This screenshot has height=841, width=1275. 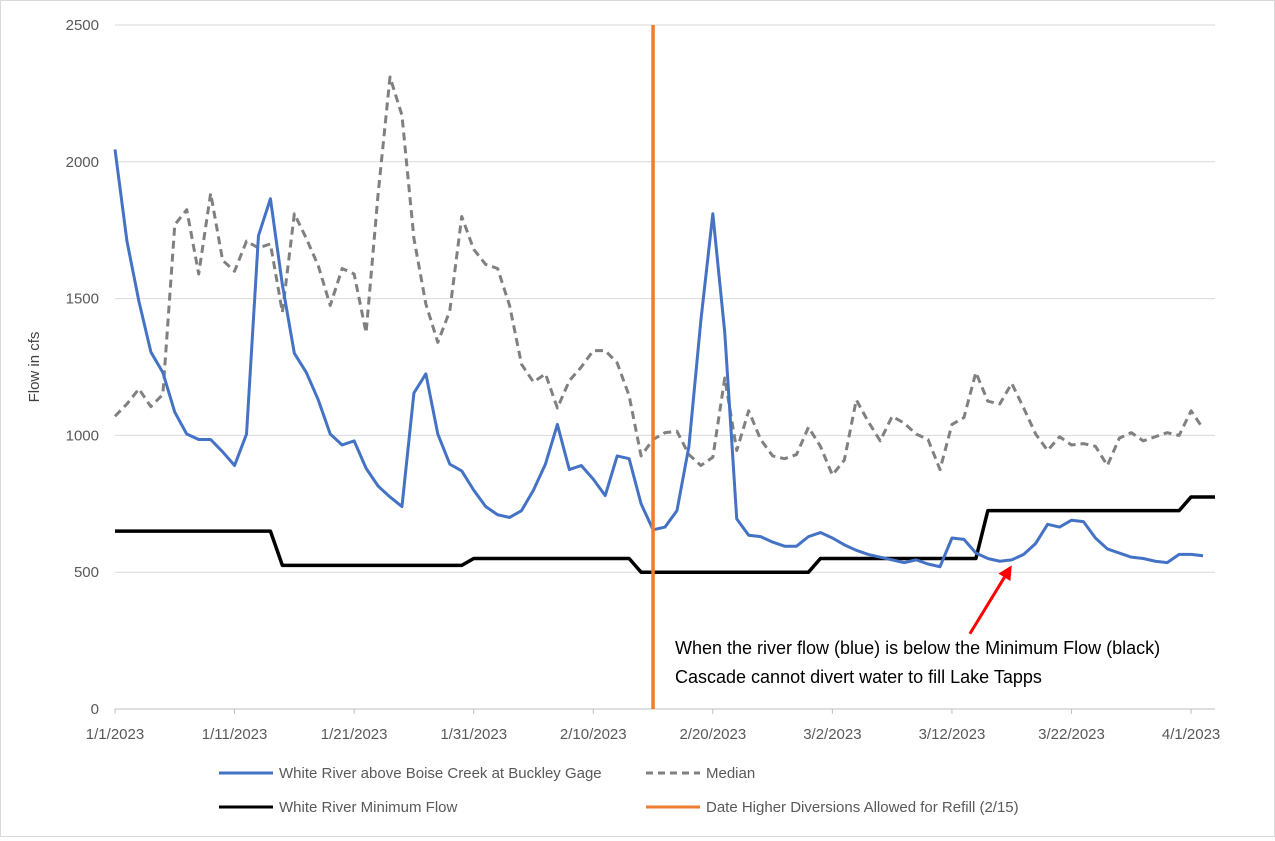 What do you see at coordinates (987, 605) in the screenshot?
I see `annotation-arrow-shaft` at bounding box center [987, 605].